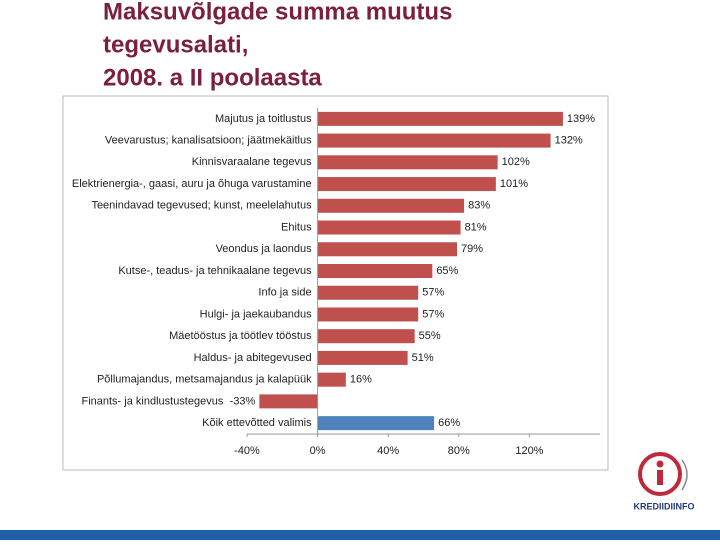 The width and height of the screenshot is (720, 545). What do you see at coordinates (388, 451) in the screenshot?
I see `x-tick-label: 40%` at bounding box center [388, 451].